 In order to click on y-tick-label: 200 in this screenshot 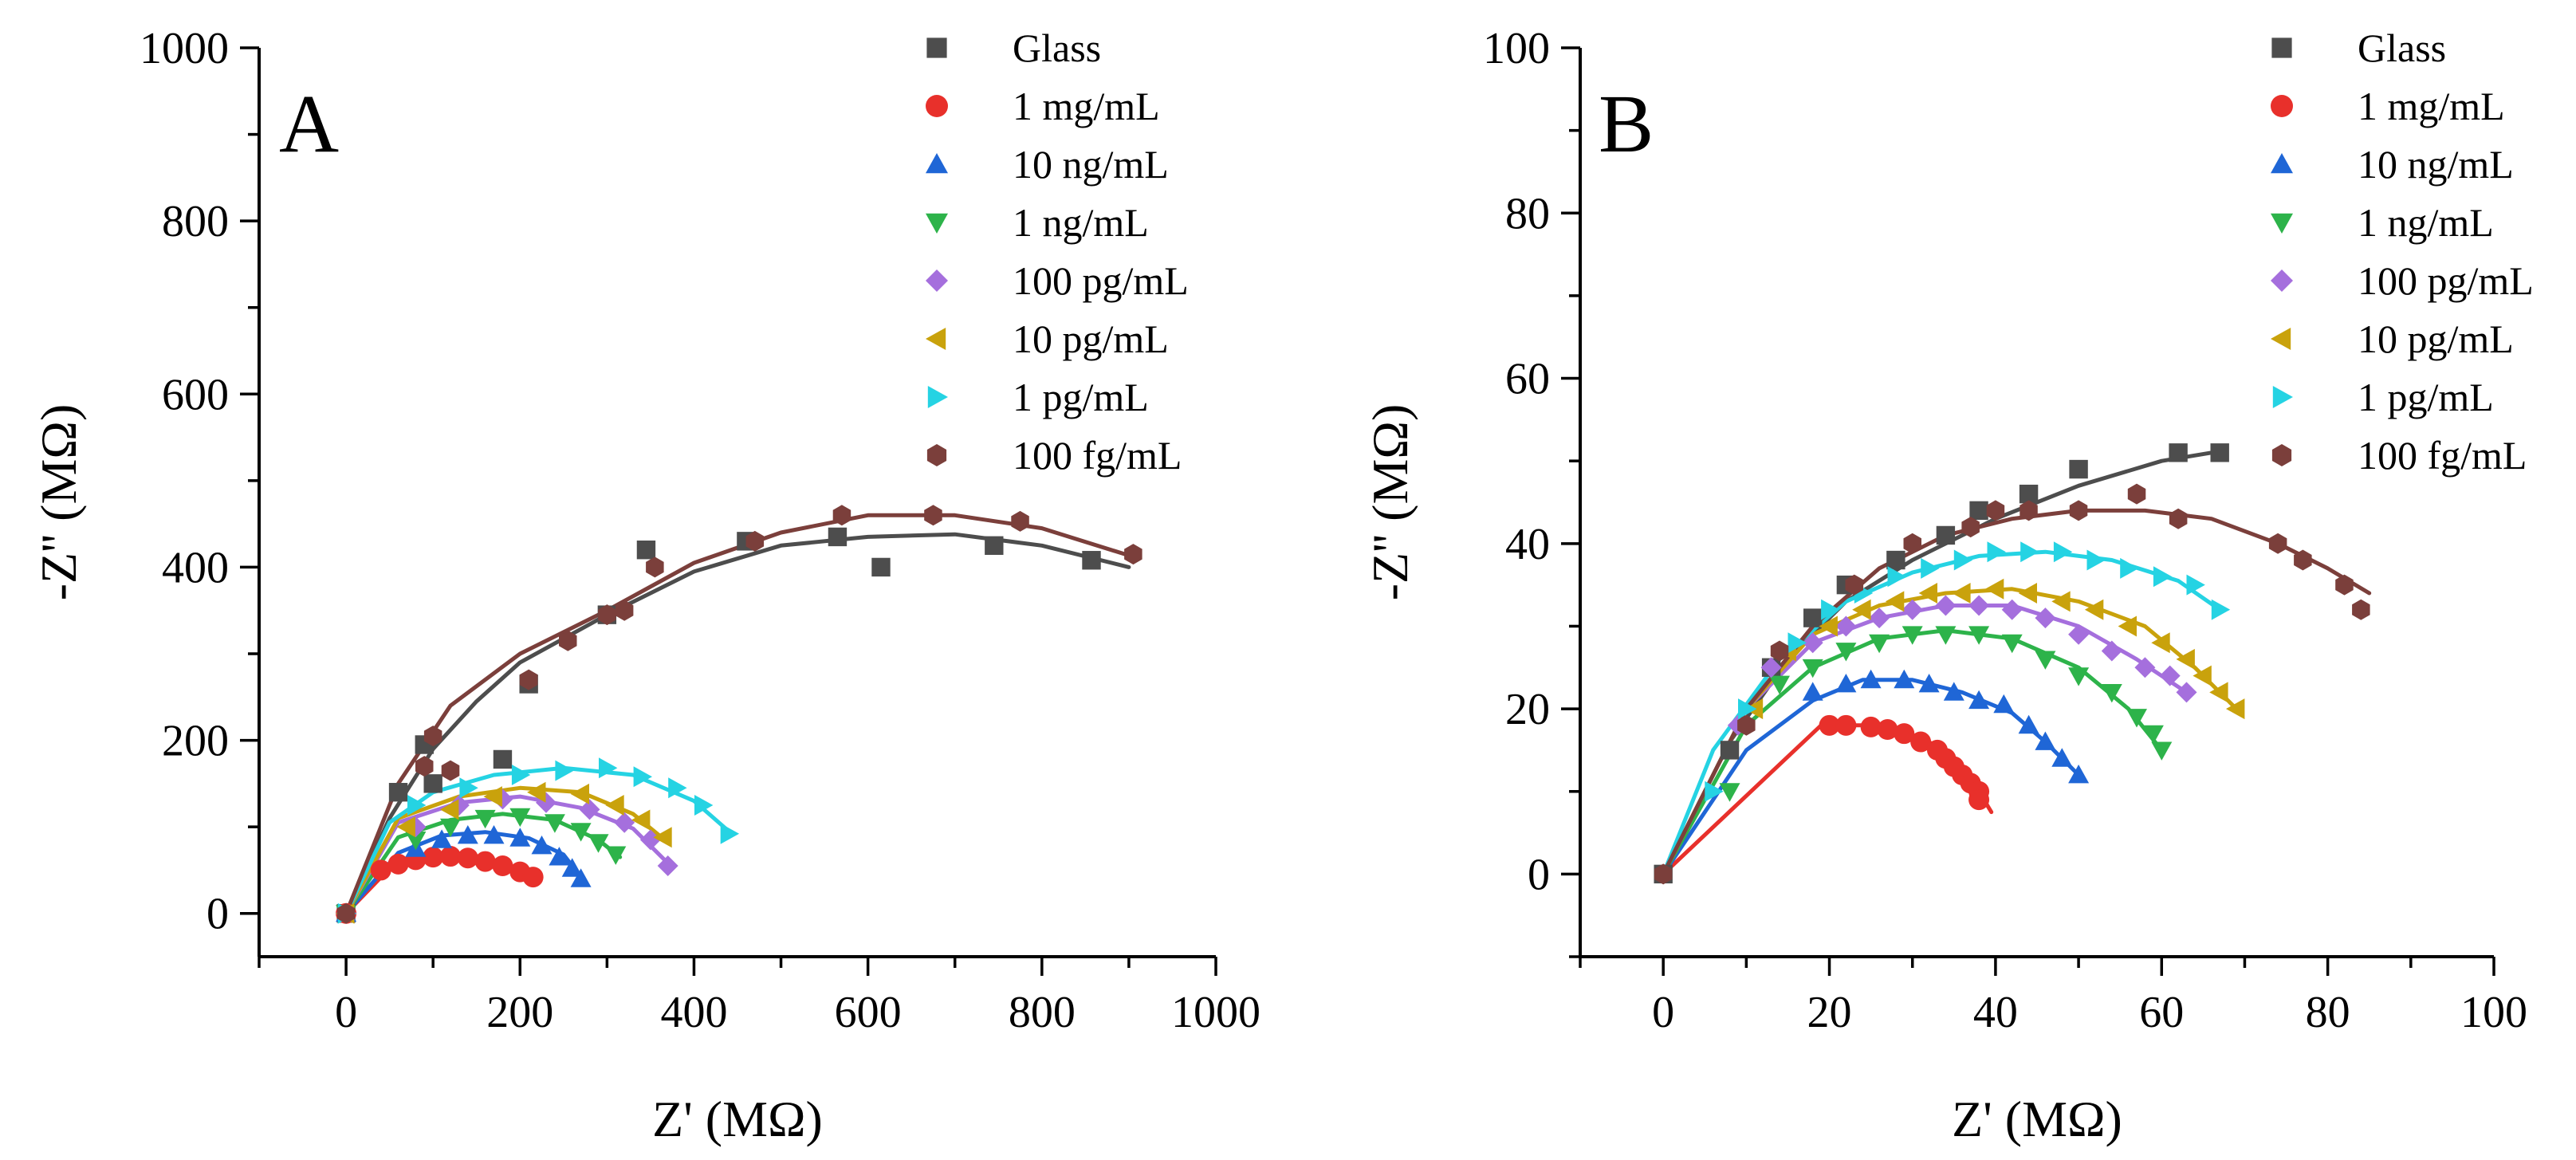, I will do `click(196, 742)`.